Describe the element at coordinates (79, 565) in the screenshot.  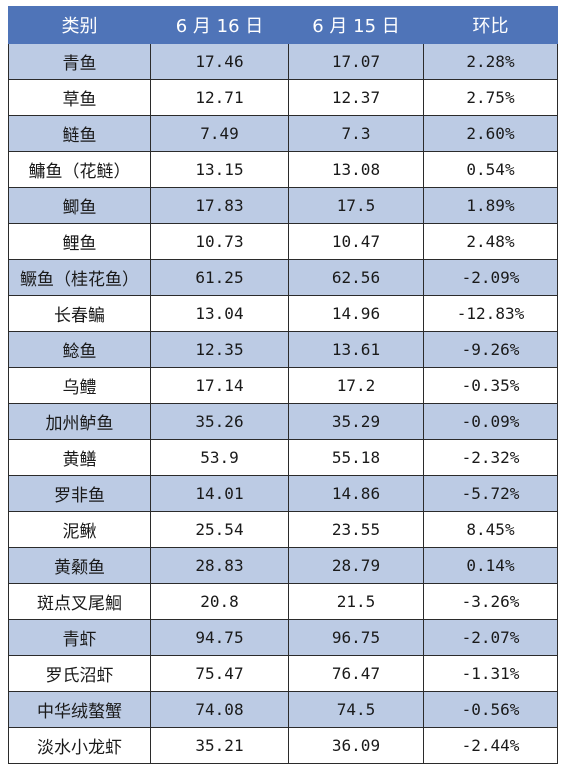
I see `row-category: 黄颡鱼` at that location.